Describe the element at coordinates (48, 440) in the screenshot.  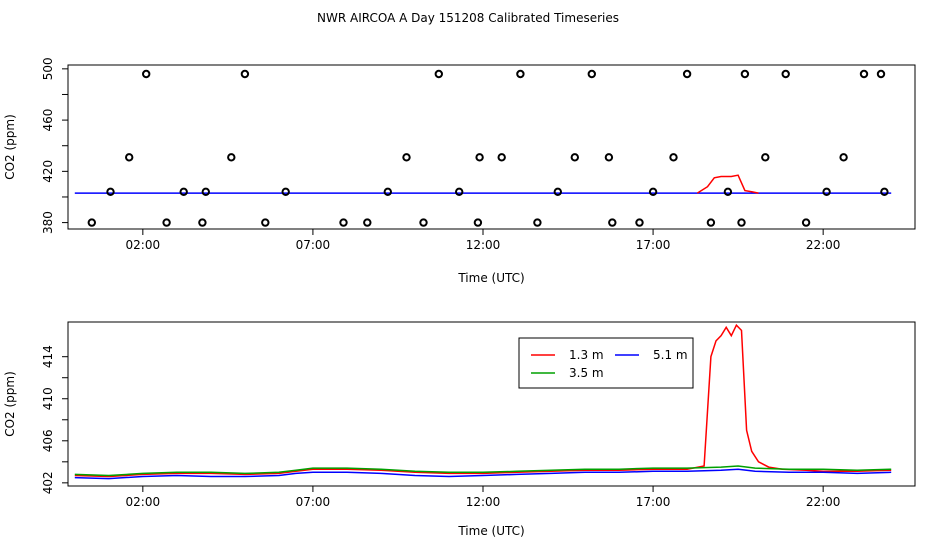
I see `panel2-y-tick-label: 406` at that location.